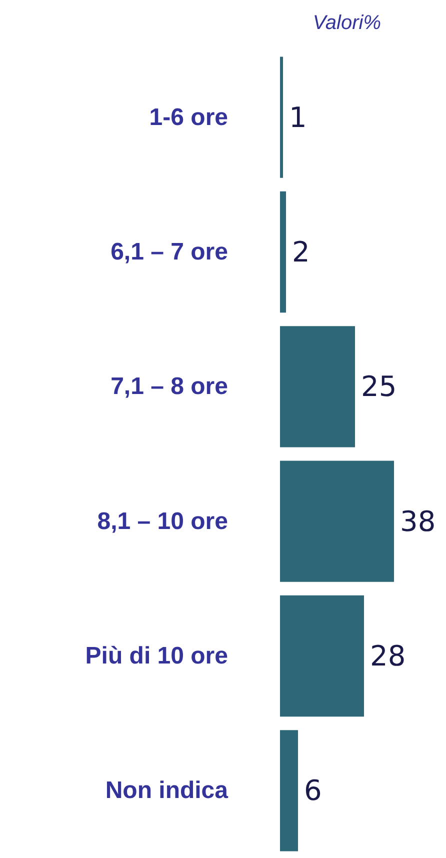  What do you see at coordinates (313, 791) in the screenshot?
I see `data-label: 6` at bounding box center [313, 791].